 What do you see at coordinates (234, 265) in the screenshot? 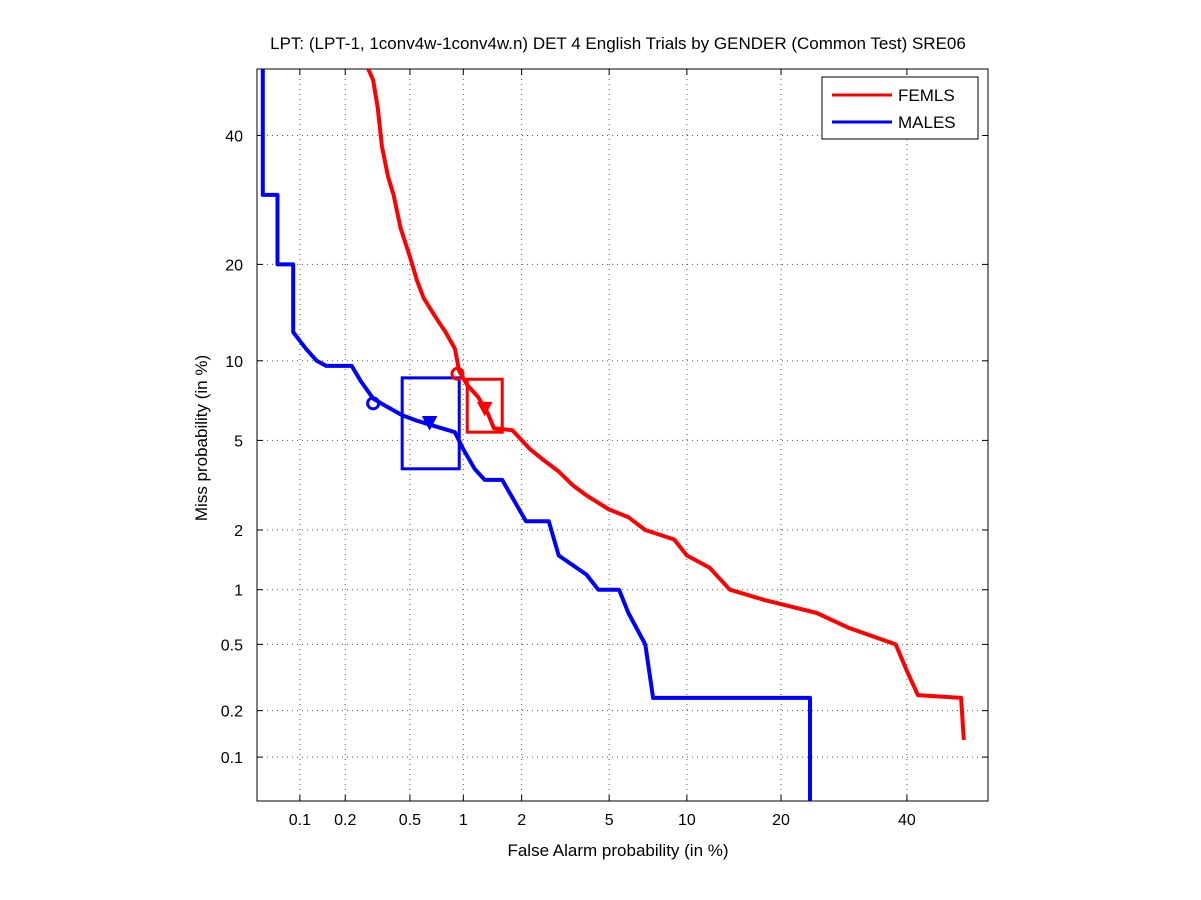
I see `y-tick-label: 20` at bounding box center [234, 265].